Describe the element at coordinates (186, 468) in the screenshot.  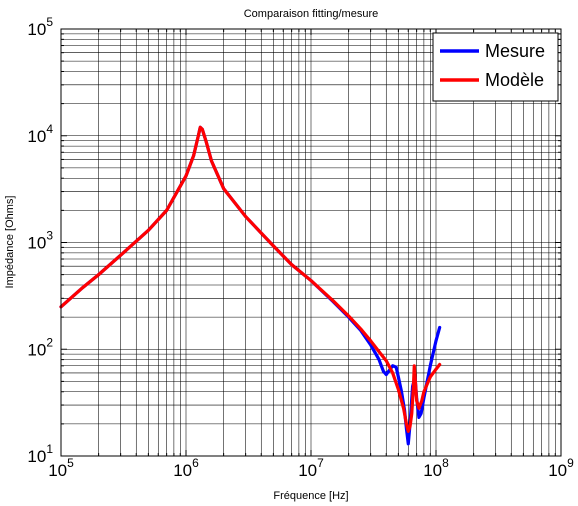
I see `x-tick-label: 10⁶` at that location.